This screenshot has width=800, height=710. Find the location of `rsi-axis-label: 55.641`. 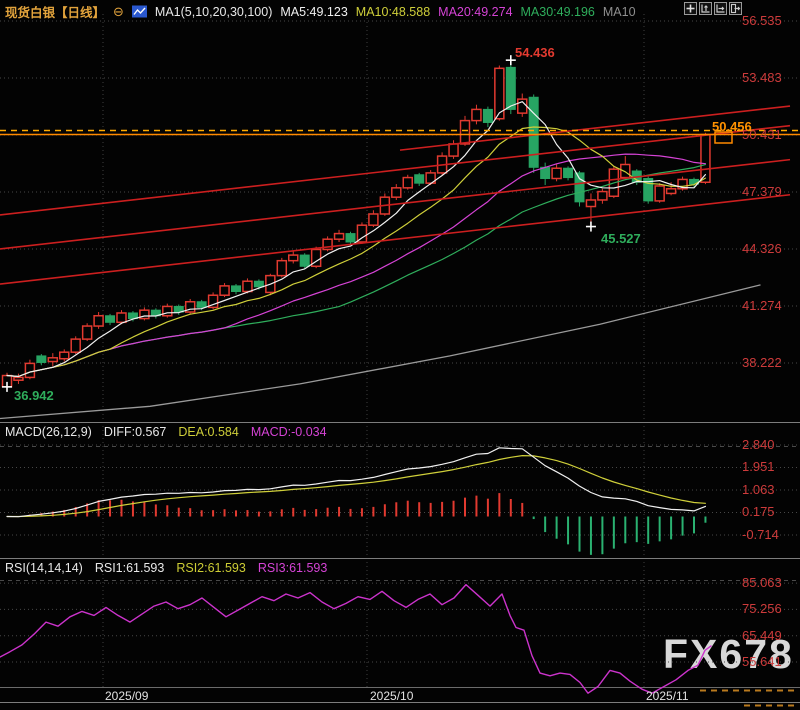

rsi-axis-label: 55.641 is located at coordinates (762, 661).